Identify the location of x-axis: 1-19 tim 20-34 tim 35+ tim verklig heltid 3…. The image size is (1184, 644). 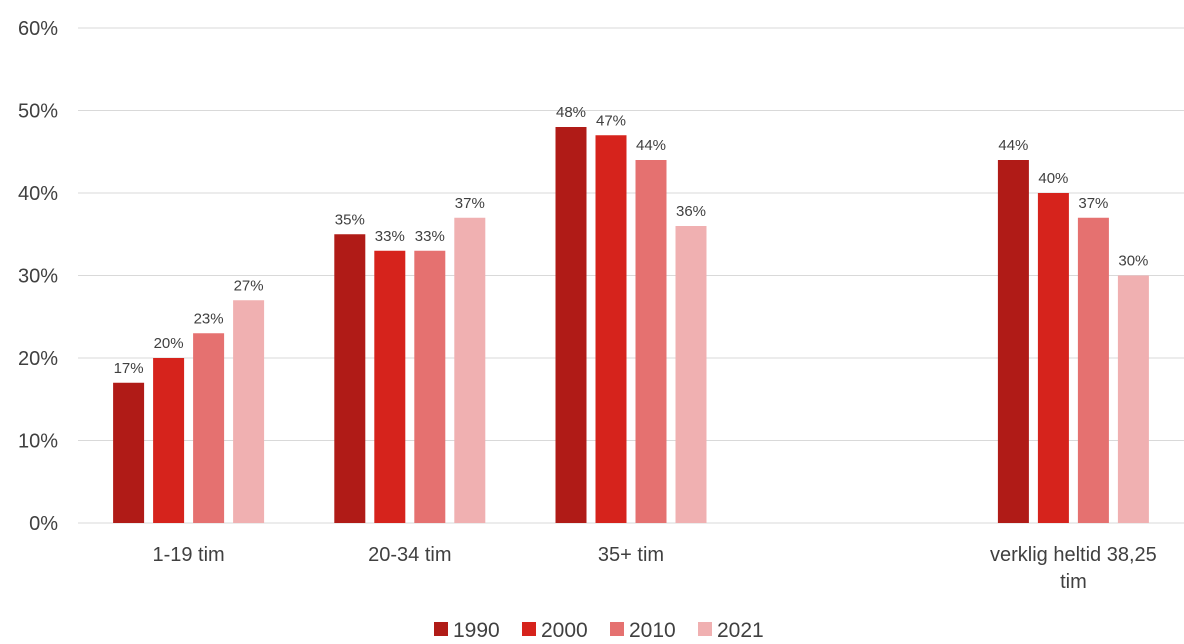
(654, 568).